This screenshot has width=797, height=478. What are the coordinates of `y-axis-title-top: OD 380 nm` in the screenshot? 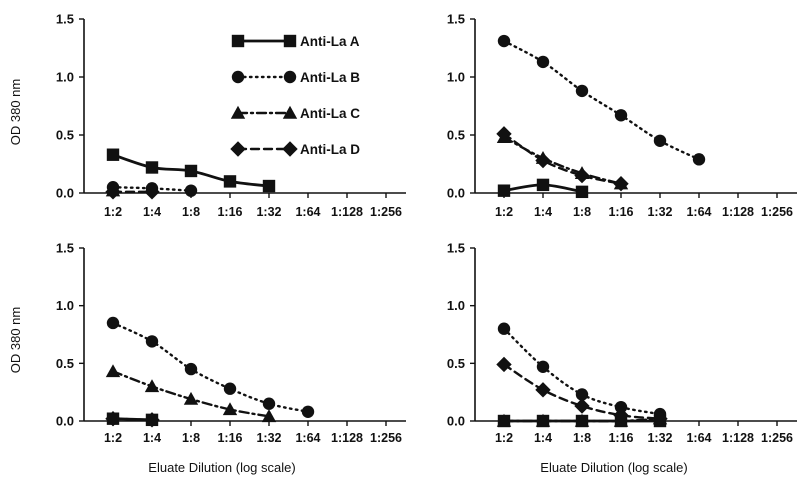 It's located at (15, 112).